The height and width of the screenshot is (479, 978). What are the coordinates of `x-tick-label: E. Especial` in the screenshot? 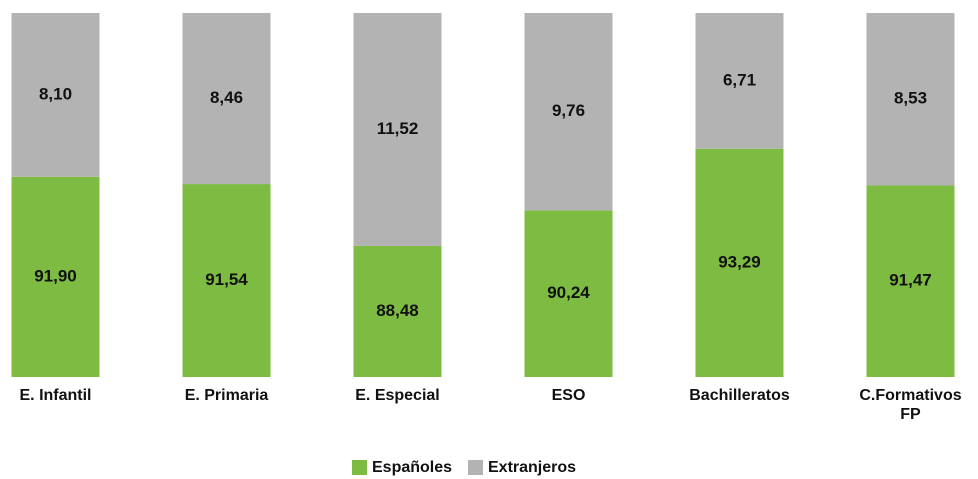 It's located at (397, 395).